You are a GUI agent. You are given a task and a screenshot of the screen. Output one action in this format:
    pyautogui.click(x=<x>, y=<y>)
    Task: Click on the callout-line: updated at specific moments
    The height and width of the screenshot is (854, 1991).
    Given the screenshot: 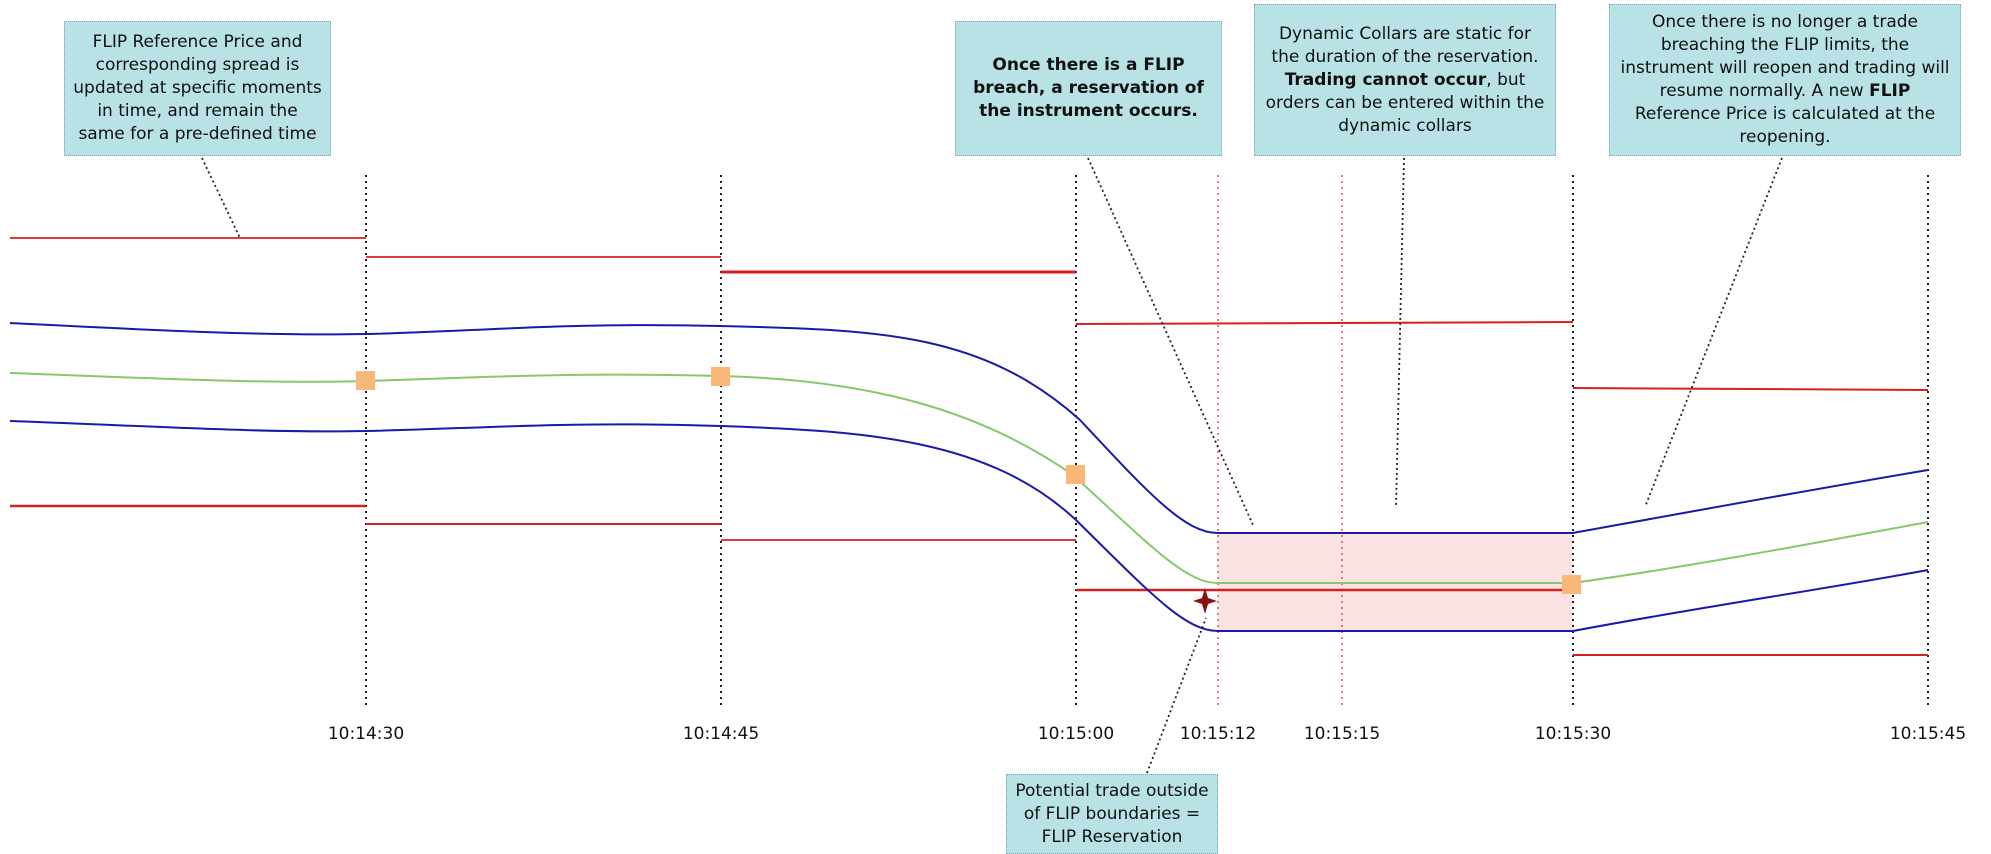 What is the action you would take?
    pyautogui.click(x=197, y=88)
    